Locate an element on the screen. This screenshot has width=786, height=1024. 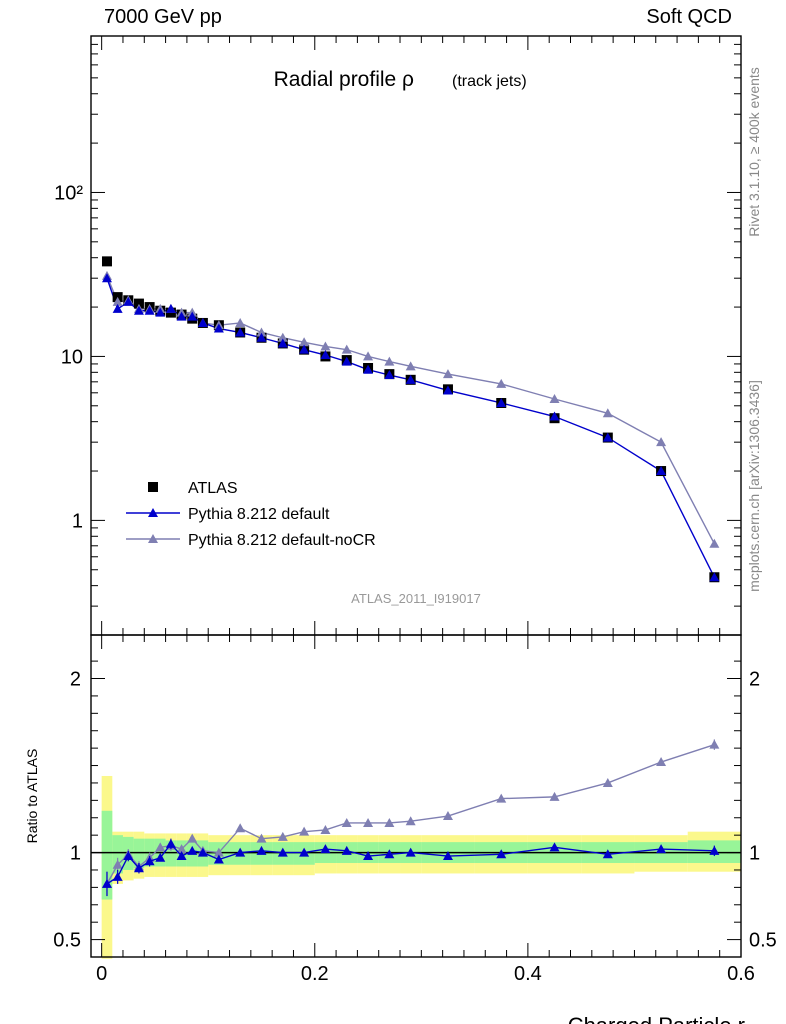
x-tick-label: 0.2 is located at coordinates (315, 974).